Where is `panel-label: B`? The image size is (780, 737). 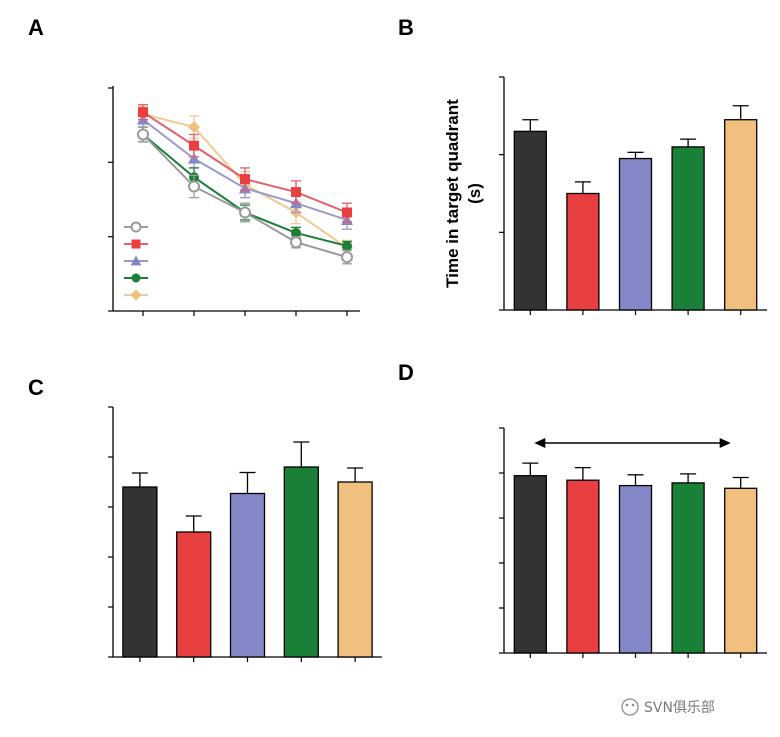
panel-label: B is located at coordinates (406, 27).